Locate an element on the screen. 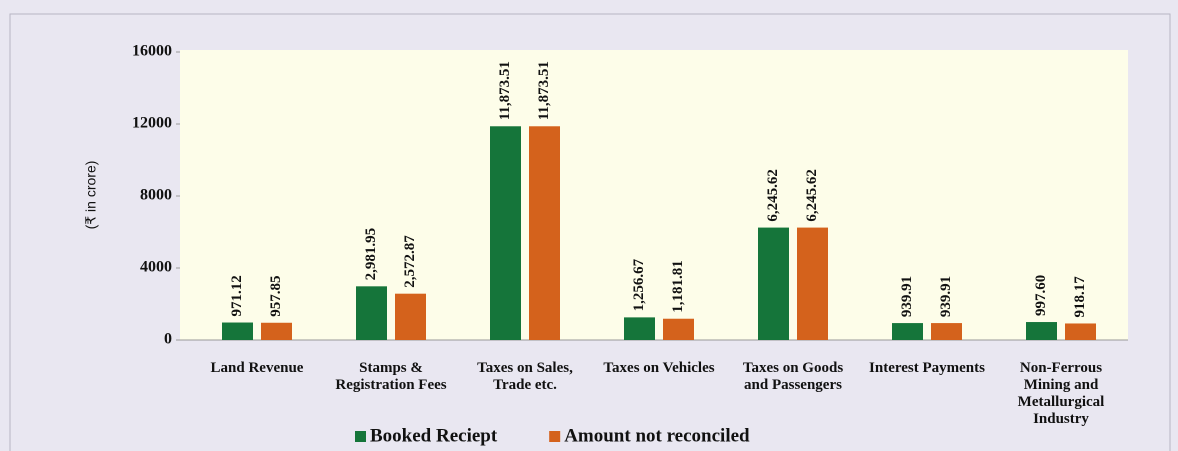 Image resolution: width=1178 pixels, height=451 pixels. y-tick-label: 0 is located at coordinates (168, 339).